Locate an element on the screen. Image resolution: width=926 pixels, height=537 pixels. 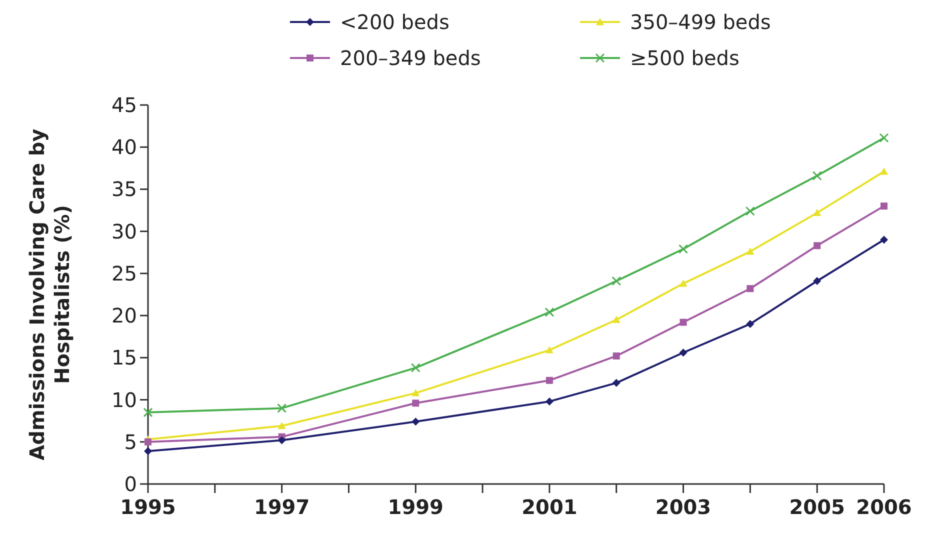
y-tick-label: 5 is located at coordinates (130, 442).